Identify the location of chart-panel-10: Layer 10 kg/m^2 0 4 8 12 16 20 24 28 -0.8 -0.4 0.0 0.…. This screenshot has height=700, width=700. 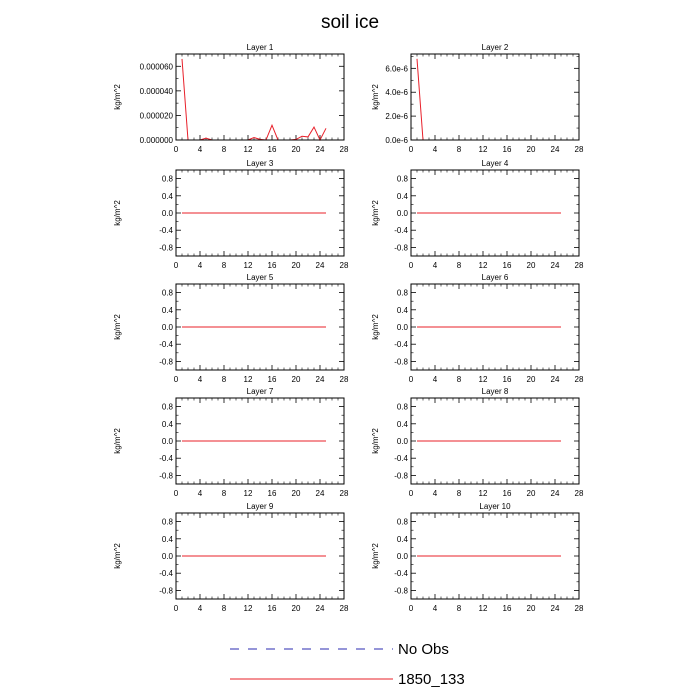
(477, 557).